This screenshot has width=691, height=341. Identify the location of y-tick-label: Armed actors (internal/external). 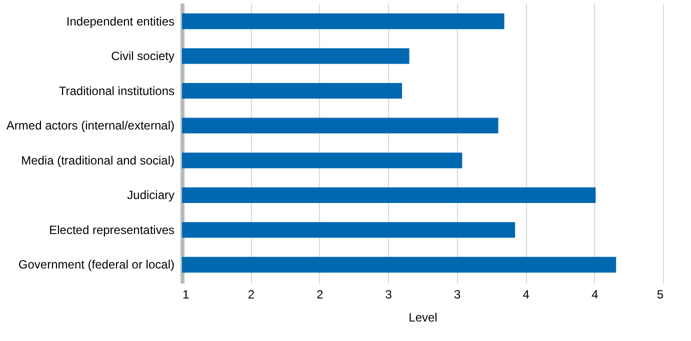
(90, 125).